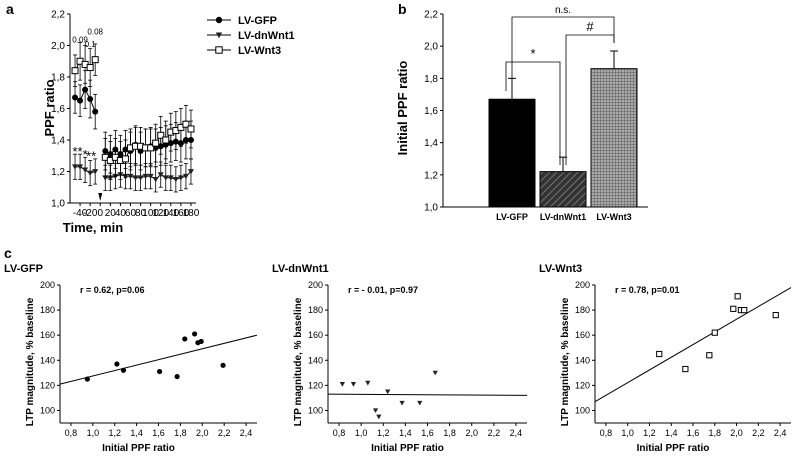 This screenshot has width=793, height=463. I want to click on panel-a-y-tick-label: 2,2, so click(58, 15).